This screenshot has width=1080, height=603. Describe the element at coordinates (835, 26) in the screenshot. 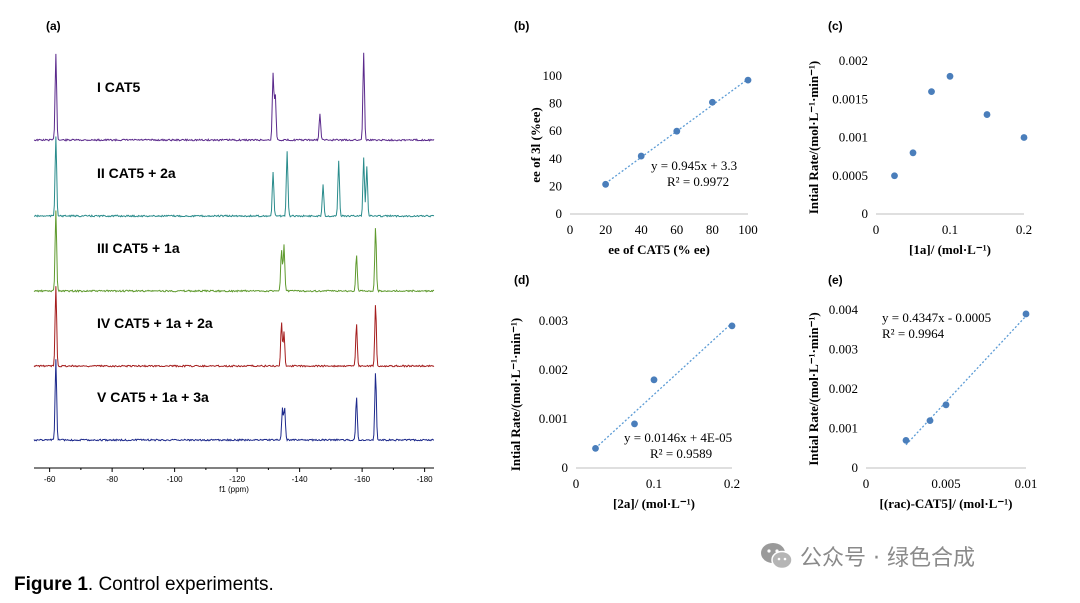

I see `panel-label: (c)` at that location.